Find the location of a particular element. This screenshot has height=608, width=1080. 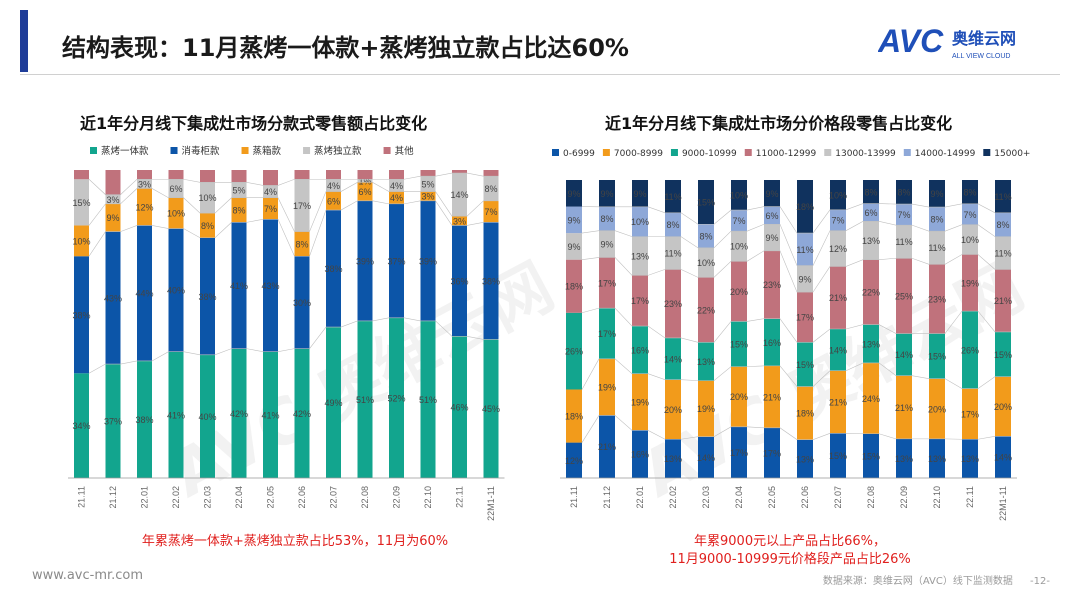

data-label: 40% is located at coordinates (207, 417).